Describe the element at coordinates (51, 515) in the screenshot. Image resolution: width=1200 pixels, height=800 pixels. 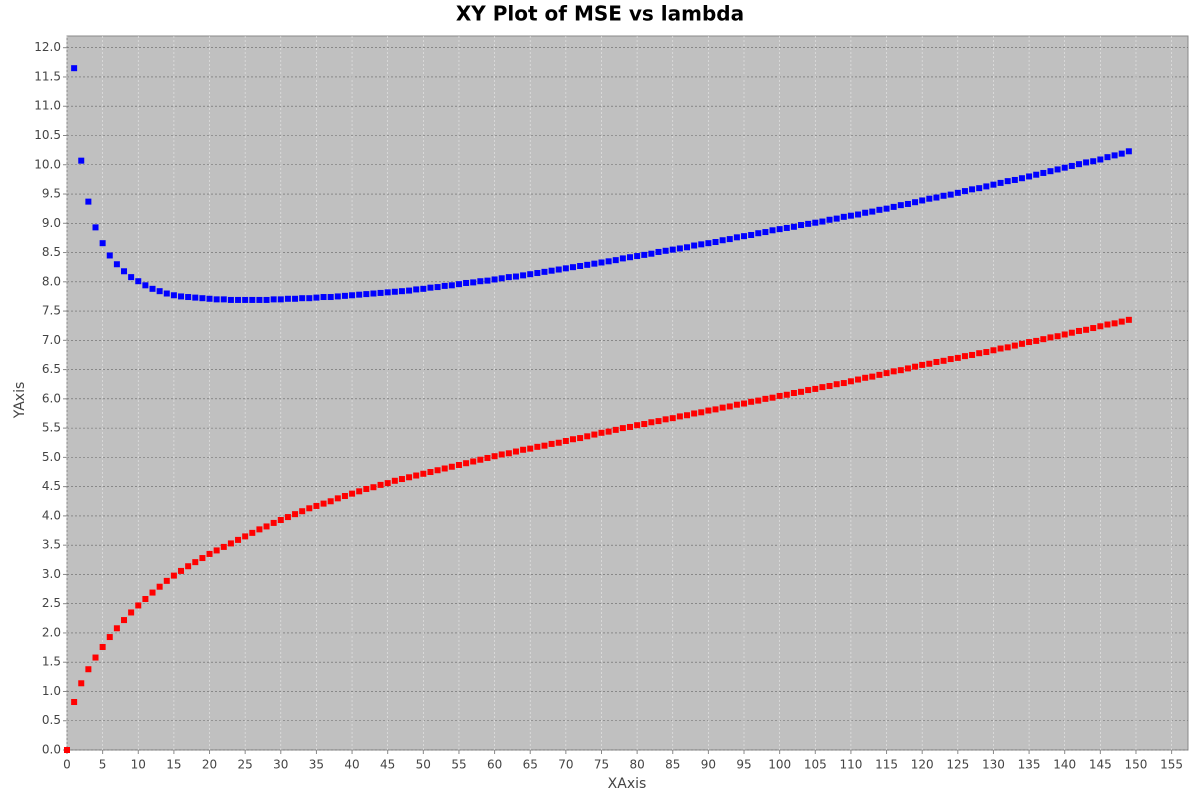
I see `y-tick-label: 4.0` at that location.